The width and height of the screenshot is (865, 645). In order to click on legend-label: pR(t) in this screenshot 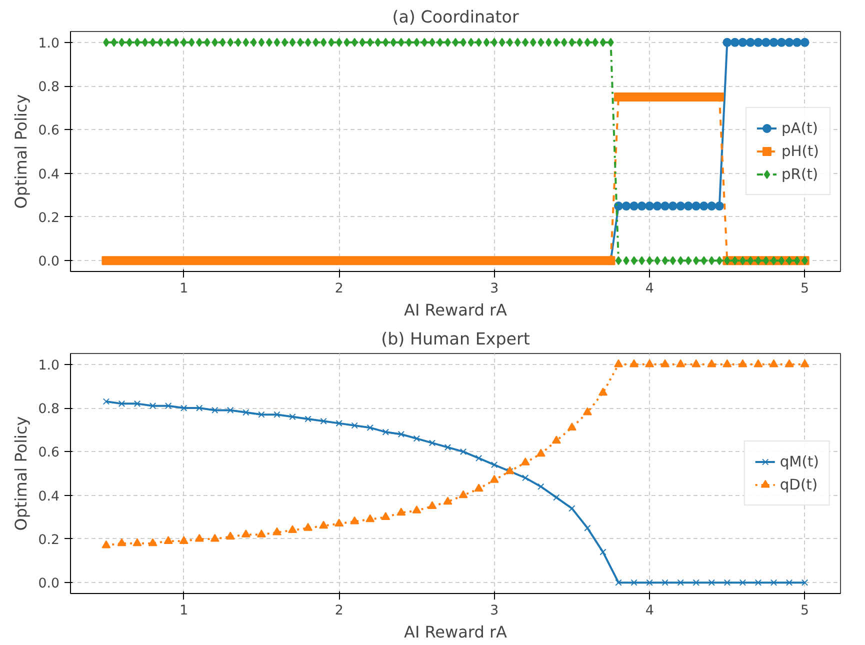, I will do `click(799, 174)`.